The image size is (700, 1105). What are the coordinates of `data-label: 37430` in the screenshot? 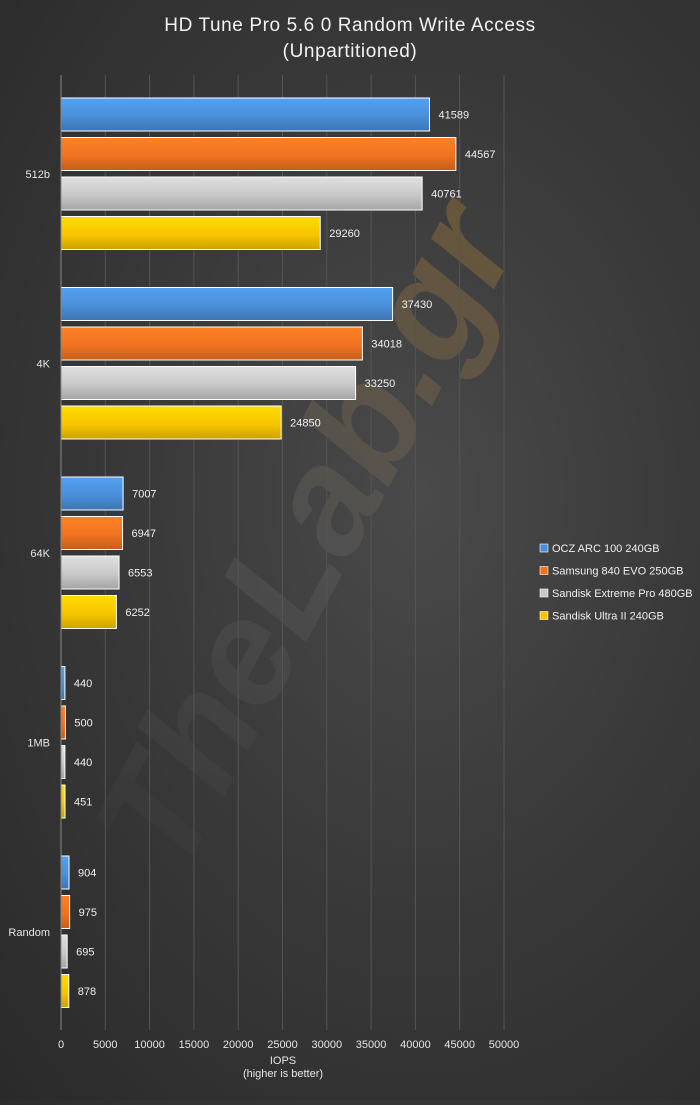 It's located at (417, 305).